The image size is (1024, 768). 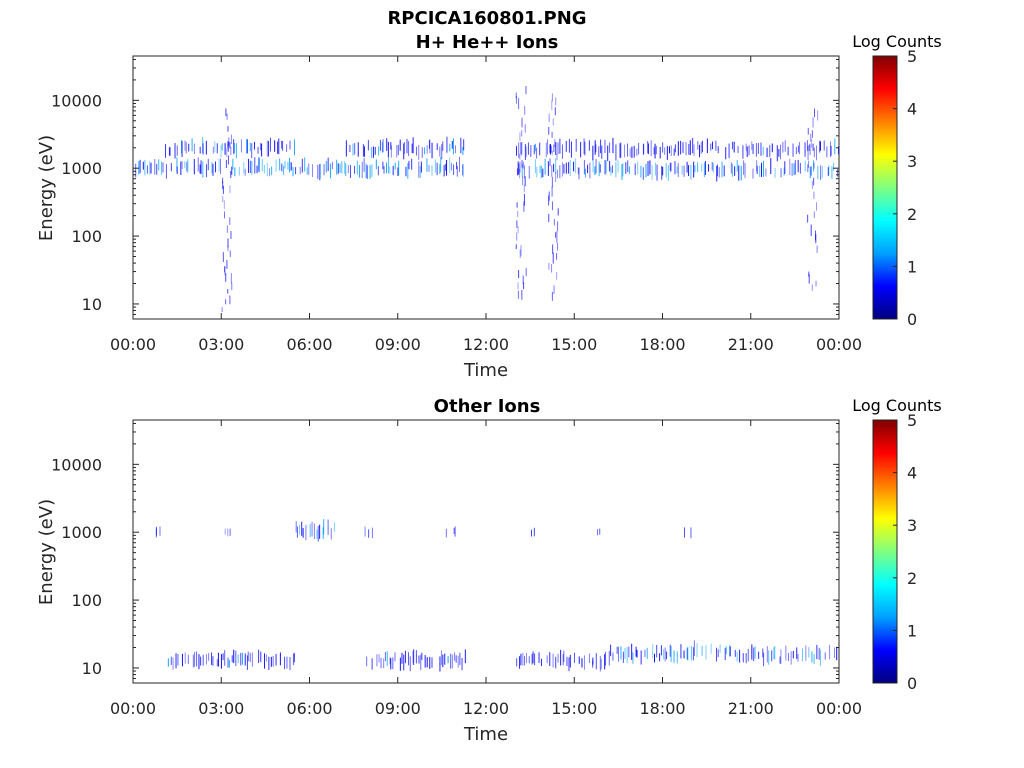 I want to click on panel-title-other-ions: Other Ions, so click(x=487, y=406).